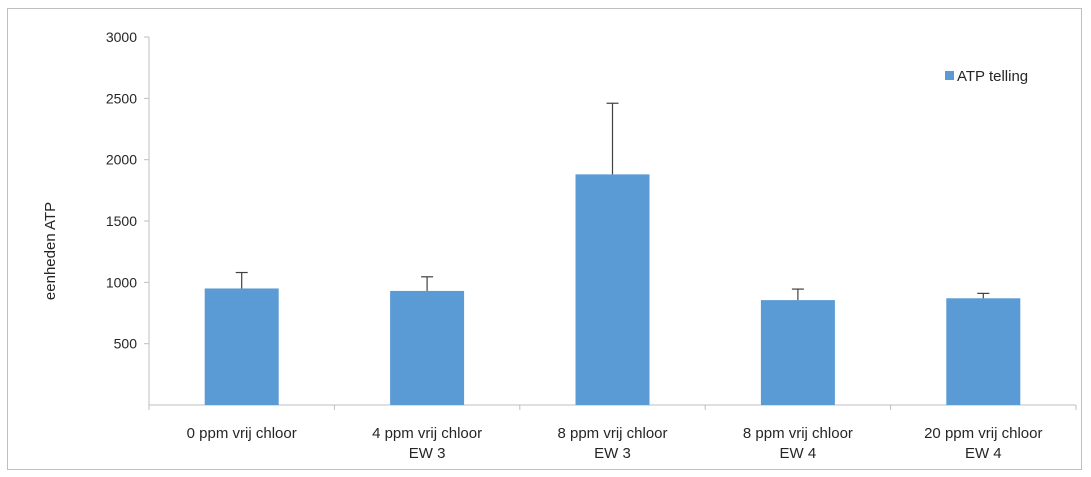 Image resolution: width=1091 pixels, height=477 pixels. Describe the element at coordinates (121, 160) in the screenshot. I see `y-tick-label: 2000` at that location.